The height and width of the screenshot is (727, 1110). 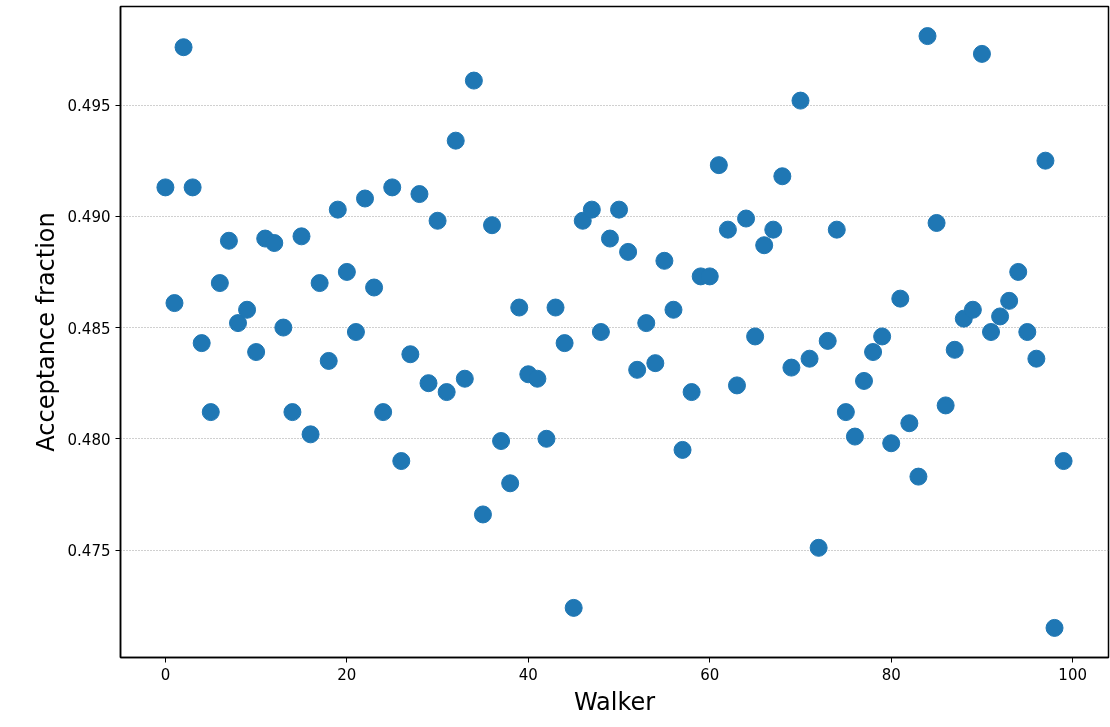 I want to click on y-tick-label: 0.490, so click(x=89, y=217).